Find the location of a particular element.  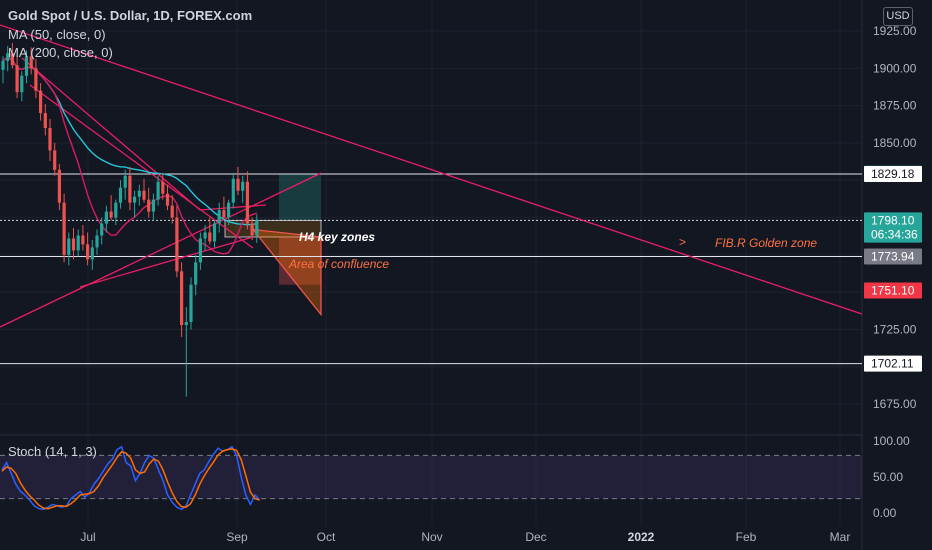

time-tick-label: Jul is located at coordinates (87, 537).